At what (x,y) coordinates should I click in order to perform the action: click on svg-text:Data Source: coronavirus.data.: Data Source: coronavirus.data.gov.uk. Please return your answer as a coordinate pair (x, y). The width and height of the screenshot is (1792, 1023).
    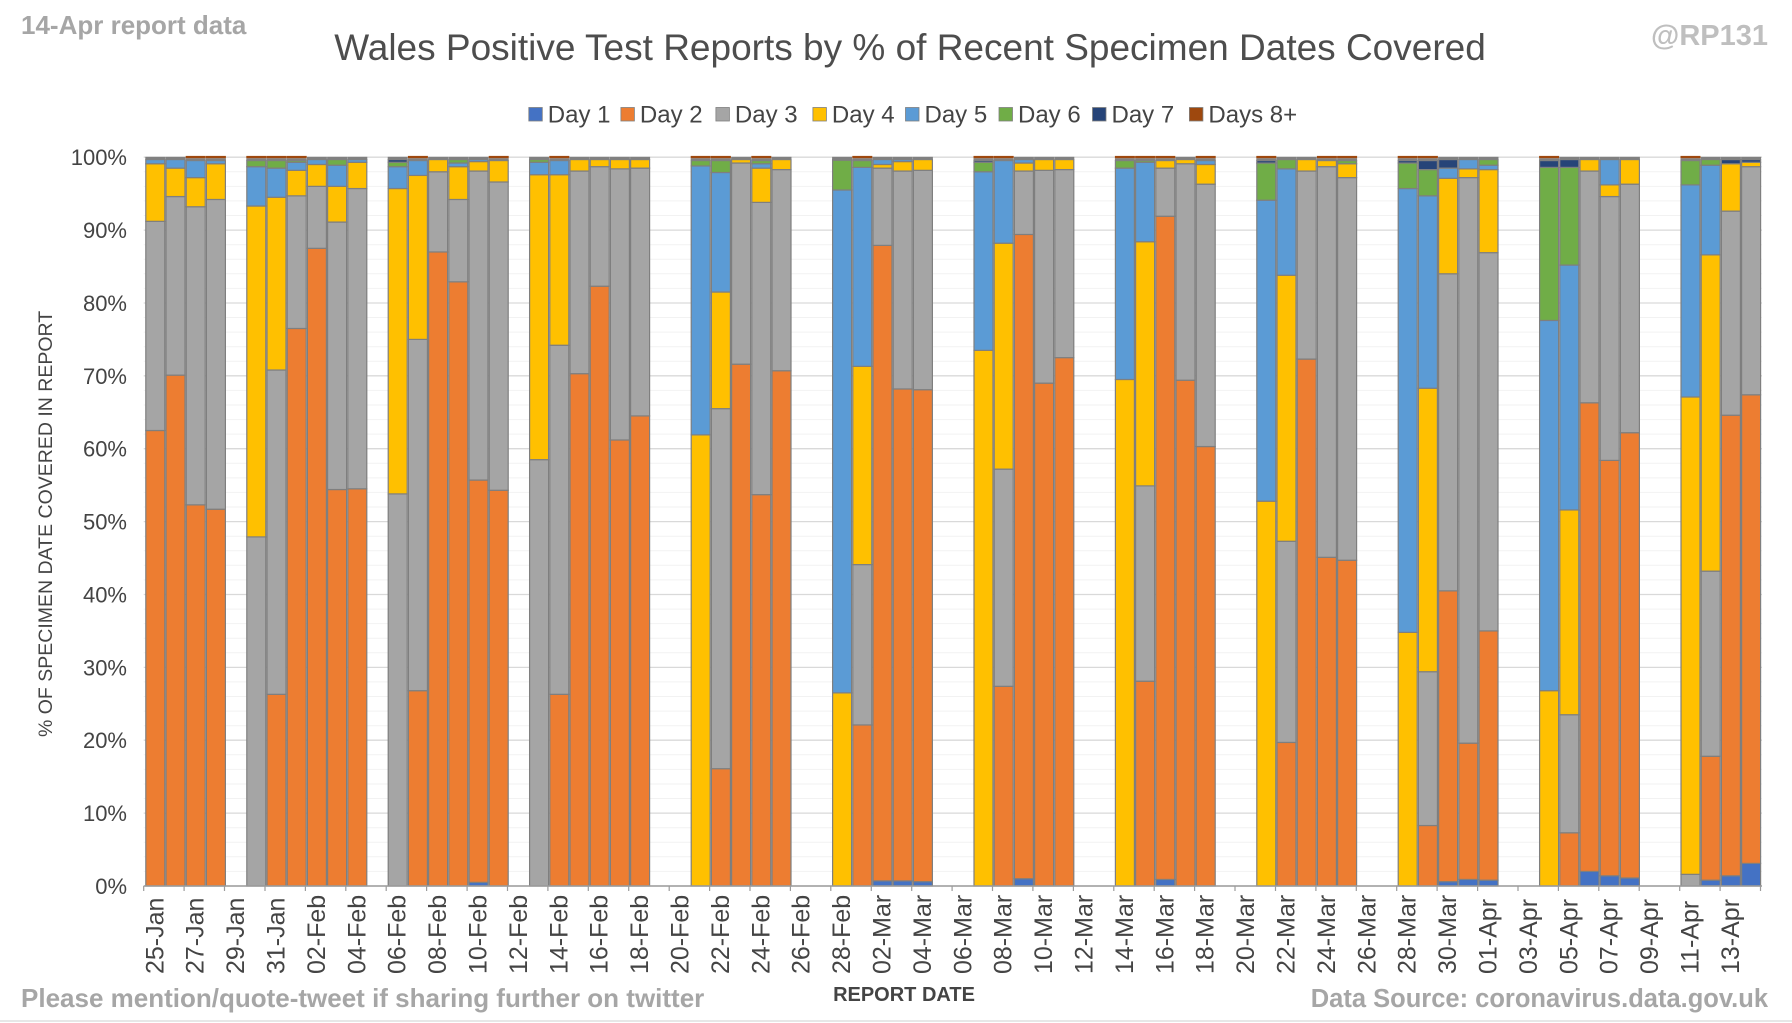
    Looking at the image, I should click on (1540, 999).